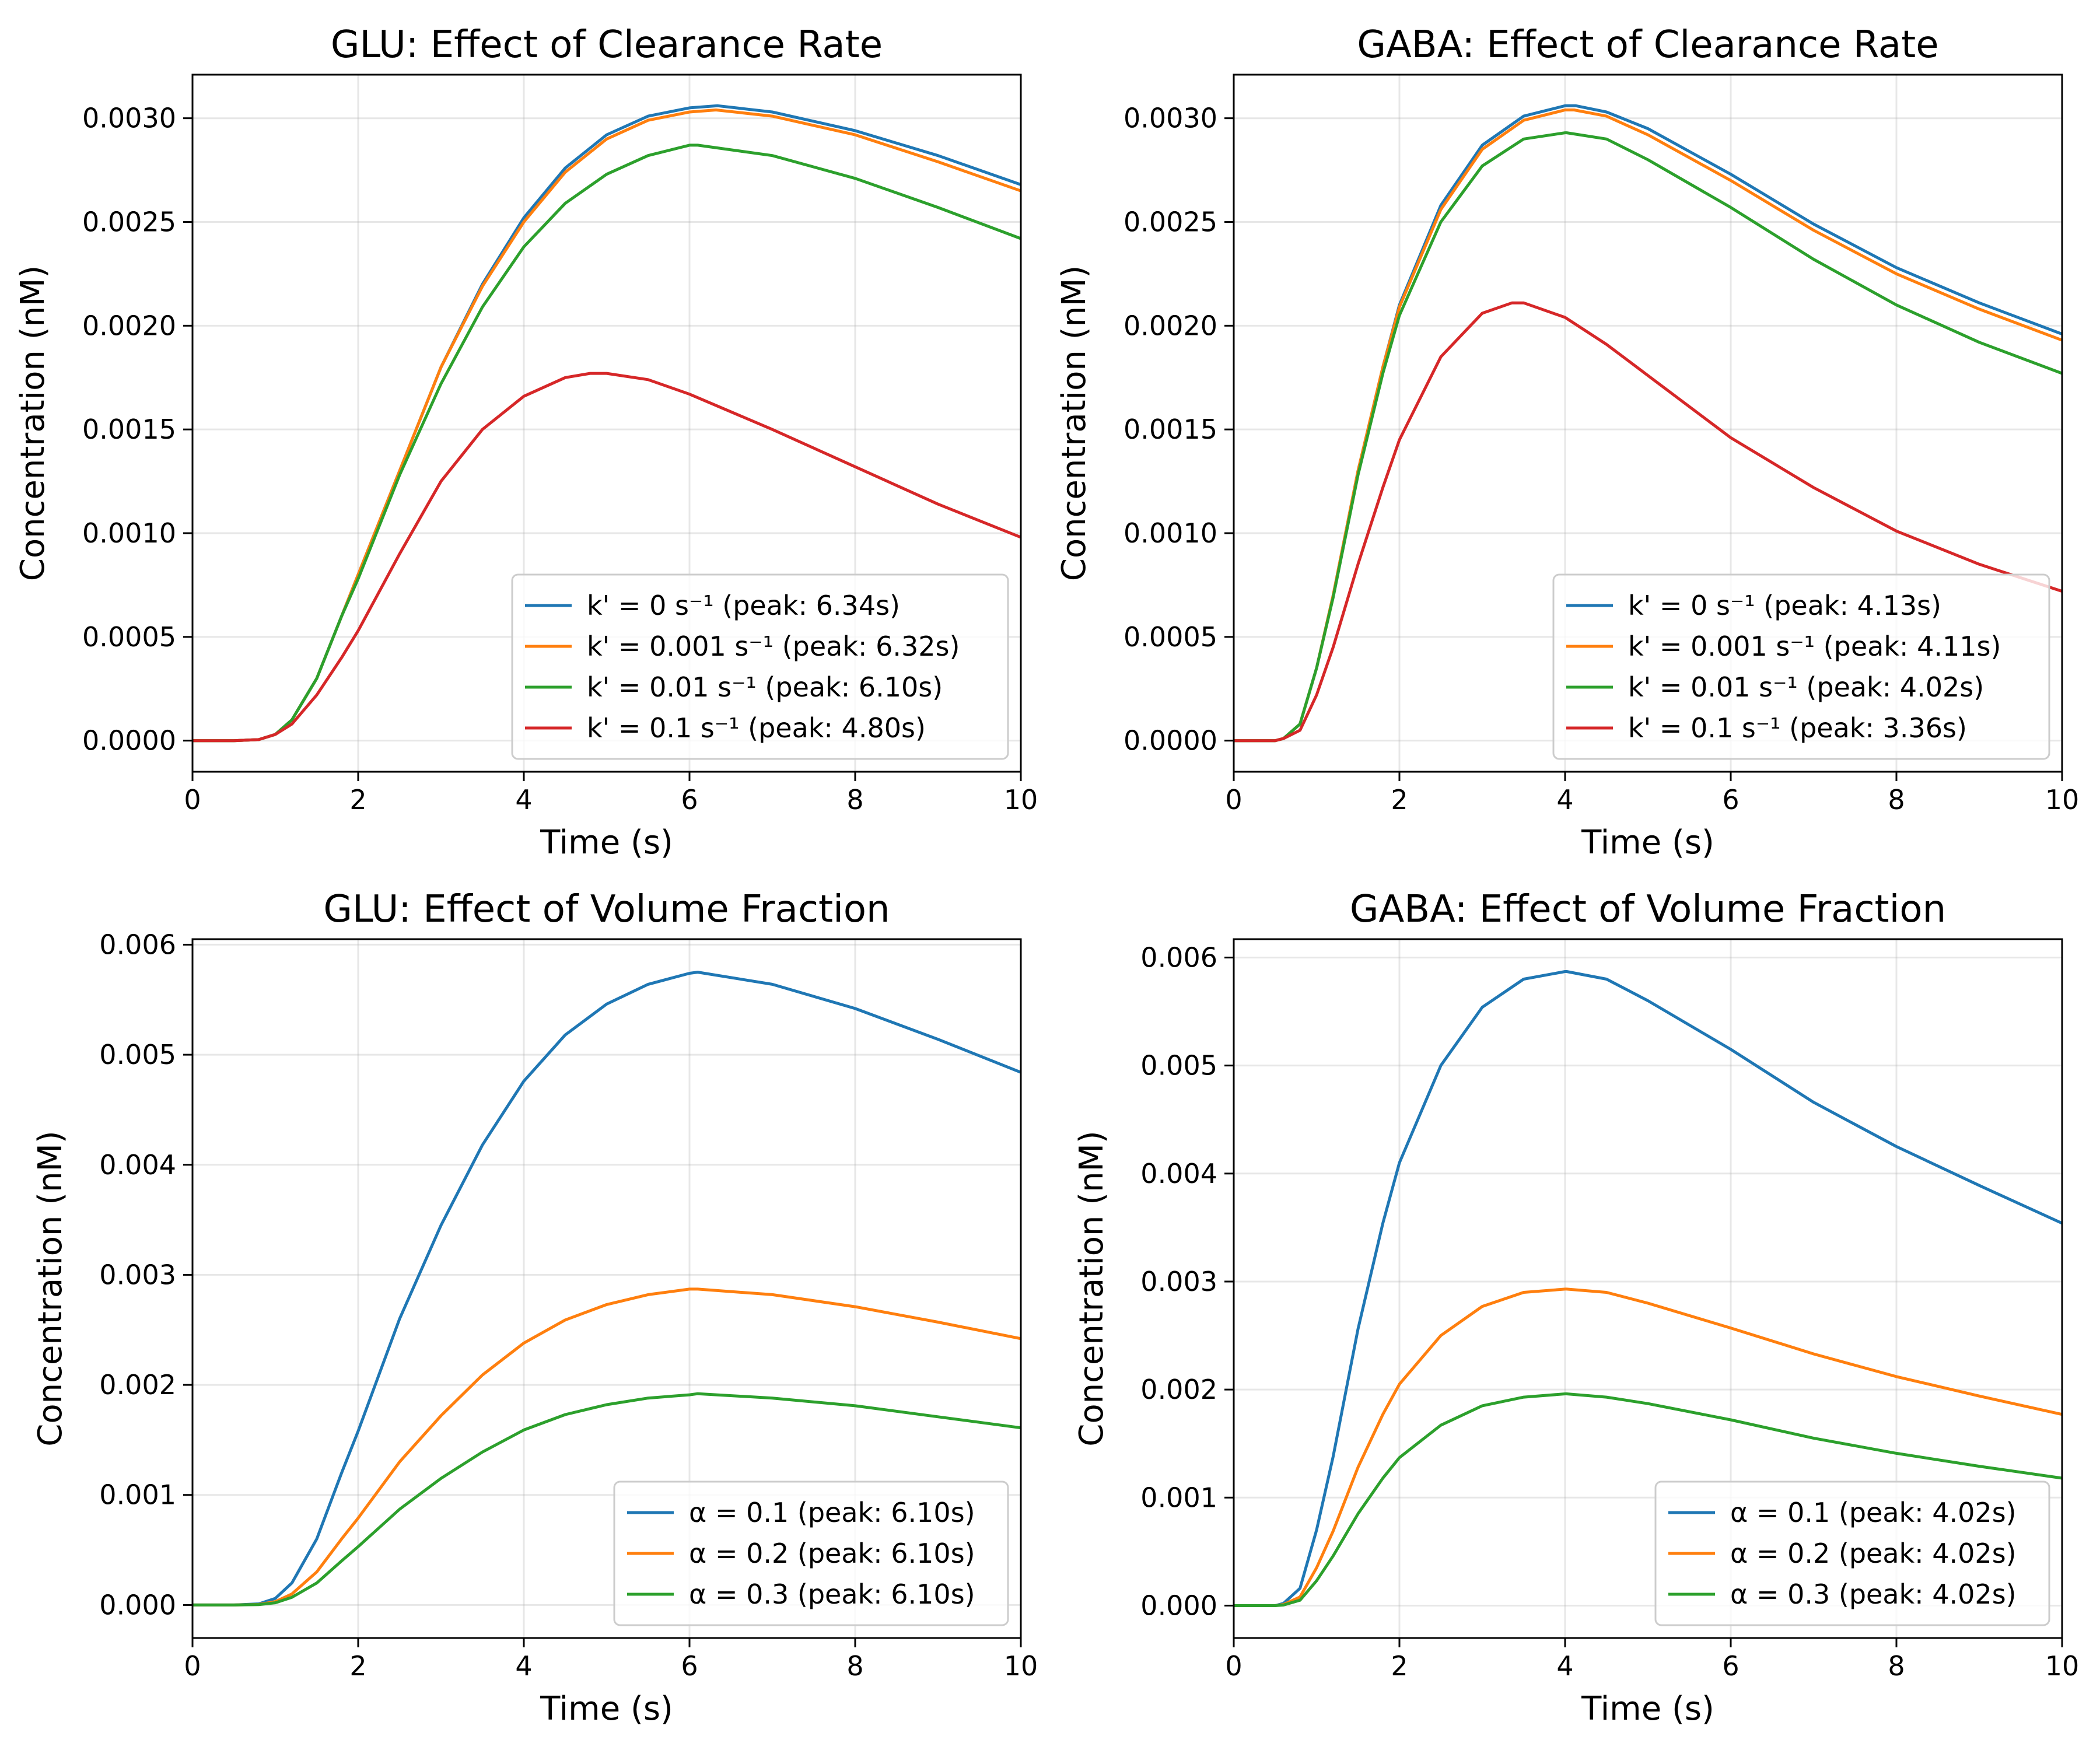 The image size is (2100, 1750). Describe the element at coordinates (606, 909) in the screenshot. I see `chart-title: GLU: Effect of Volume Fraction` at that location.